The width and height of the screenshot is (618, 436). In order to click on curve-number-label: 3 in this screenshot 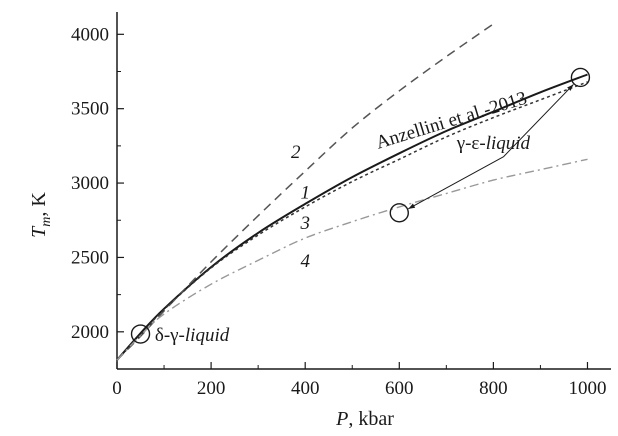, I will do `click(304, 223)`.